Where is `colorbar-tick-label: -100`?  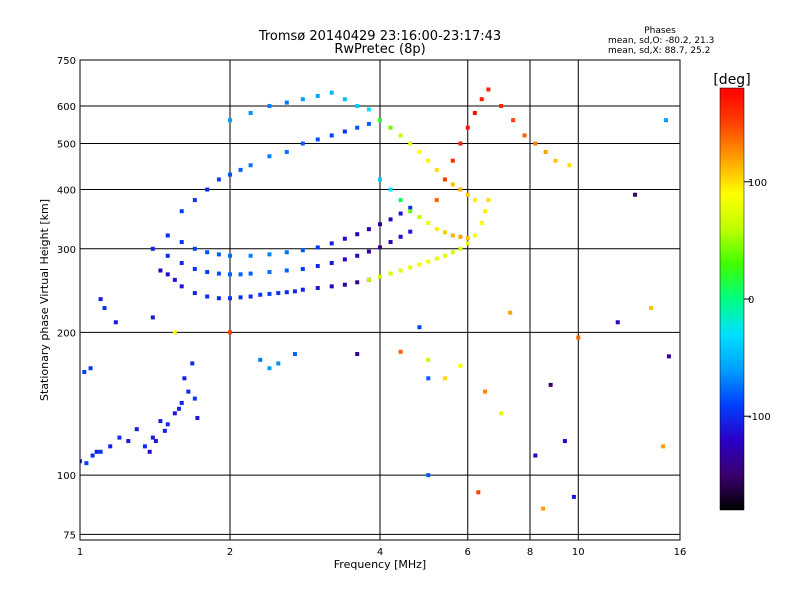 colorbar-tick-label: -100 is located at coordinates (759, 417).